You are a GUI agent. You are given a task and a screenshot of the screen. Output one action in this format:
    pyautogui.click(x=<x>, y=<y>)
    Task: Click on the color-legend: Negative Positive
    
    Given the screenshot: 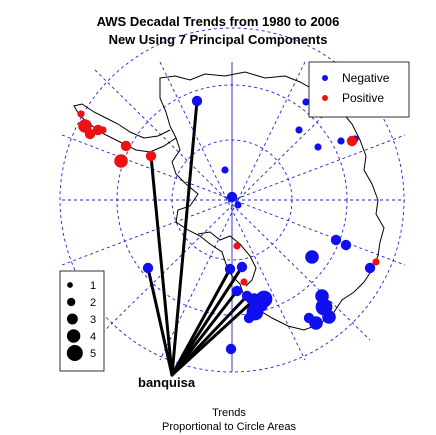 What is the action you would take?
    pyautogui.click(x=359, y=89)
    